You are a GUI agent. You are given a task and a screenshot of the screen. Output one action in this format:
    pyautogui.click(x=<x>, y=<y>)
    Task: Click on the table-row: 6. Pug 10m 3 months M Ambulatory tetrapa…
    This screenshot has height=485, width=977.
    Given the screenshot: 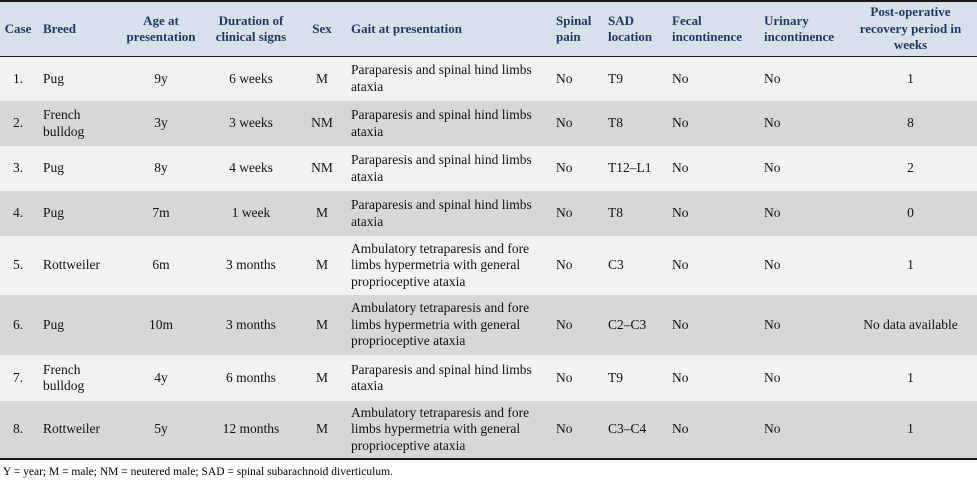 What is the action you would take?
    pyautogui.click(x=488, y=325)
    